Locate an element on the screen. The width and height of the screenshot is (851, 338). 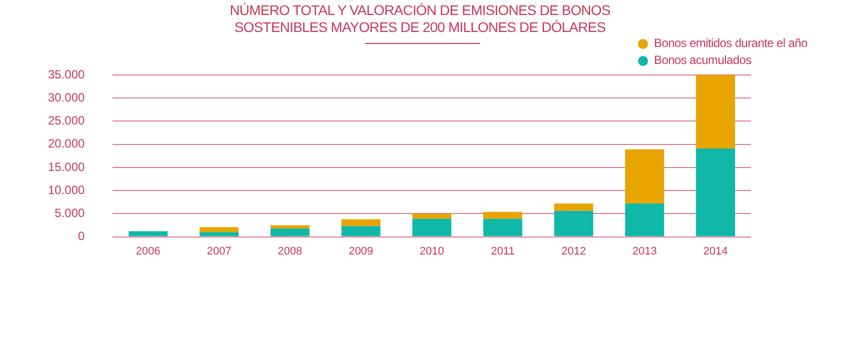
legend-label: Bonos emitidos durante el año is located at coordinates (731, 43).